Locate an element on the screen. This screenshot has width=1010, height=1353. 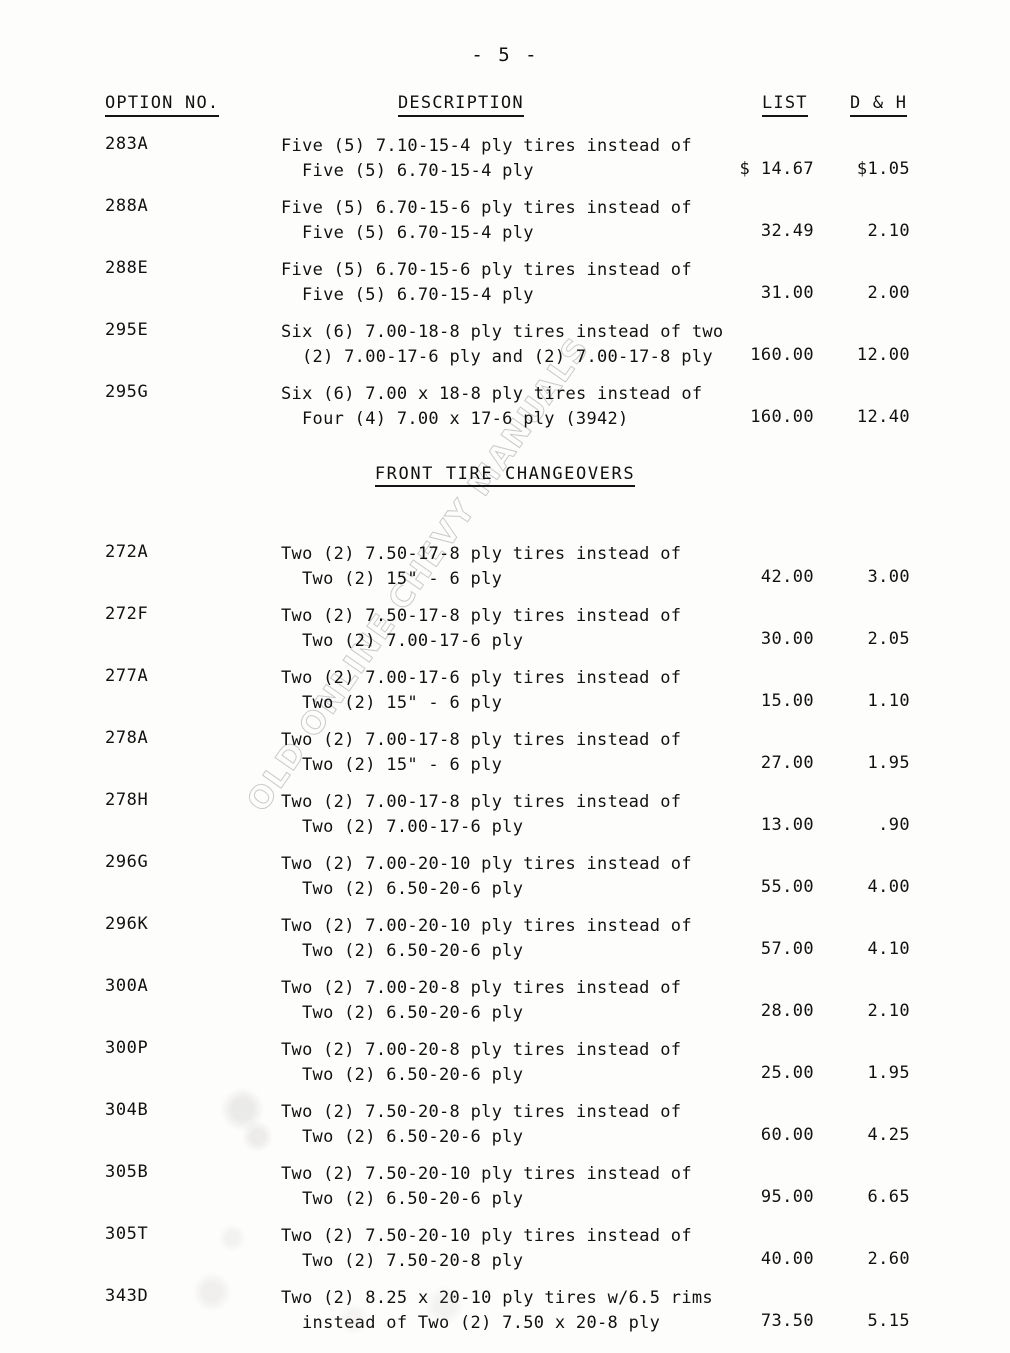
description-line-1: Five (5) 7.10-15-4 ply tires instead of is located at coordinates (486, 146).